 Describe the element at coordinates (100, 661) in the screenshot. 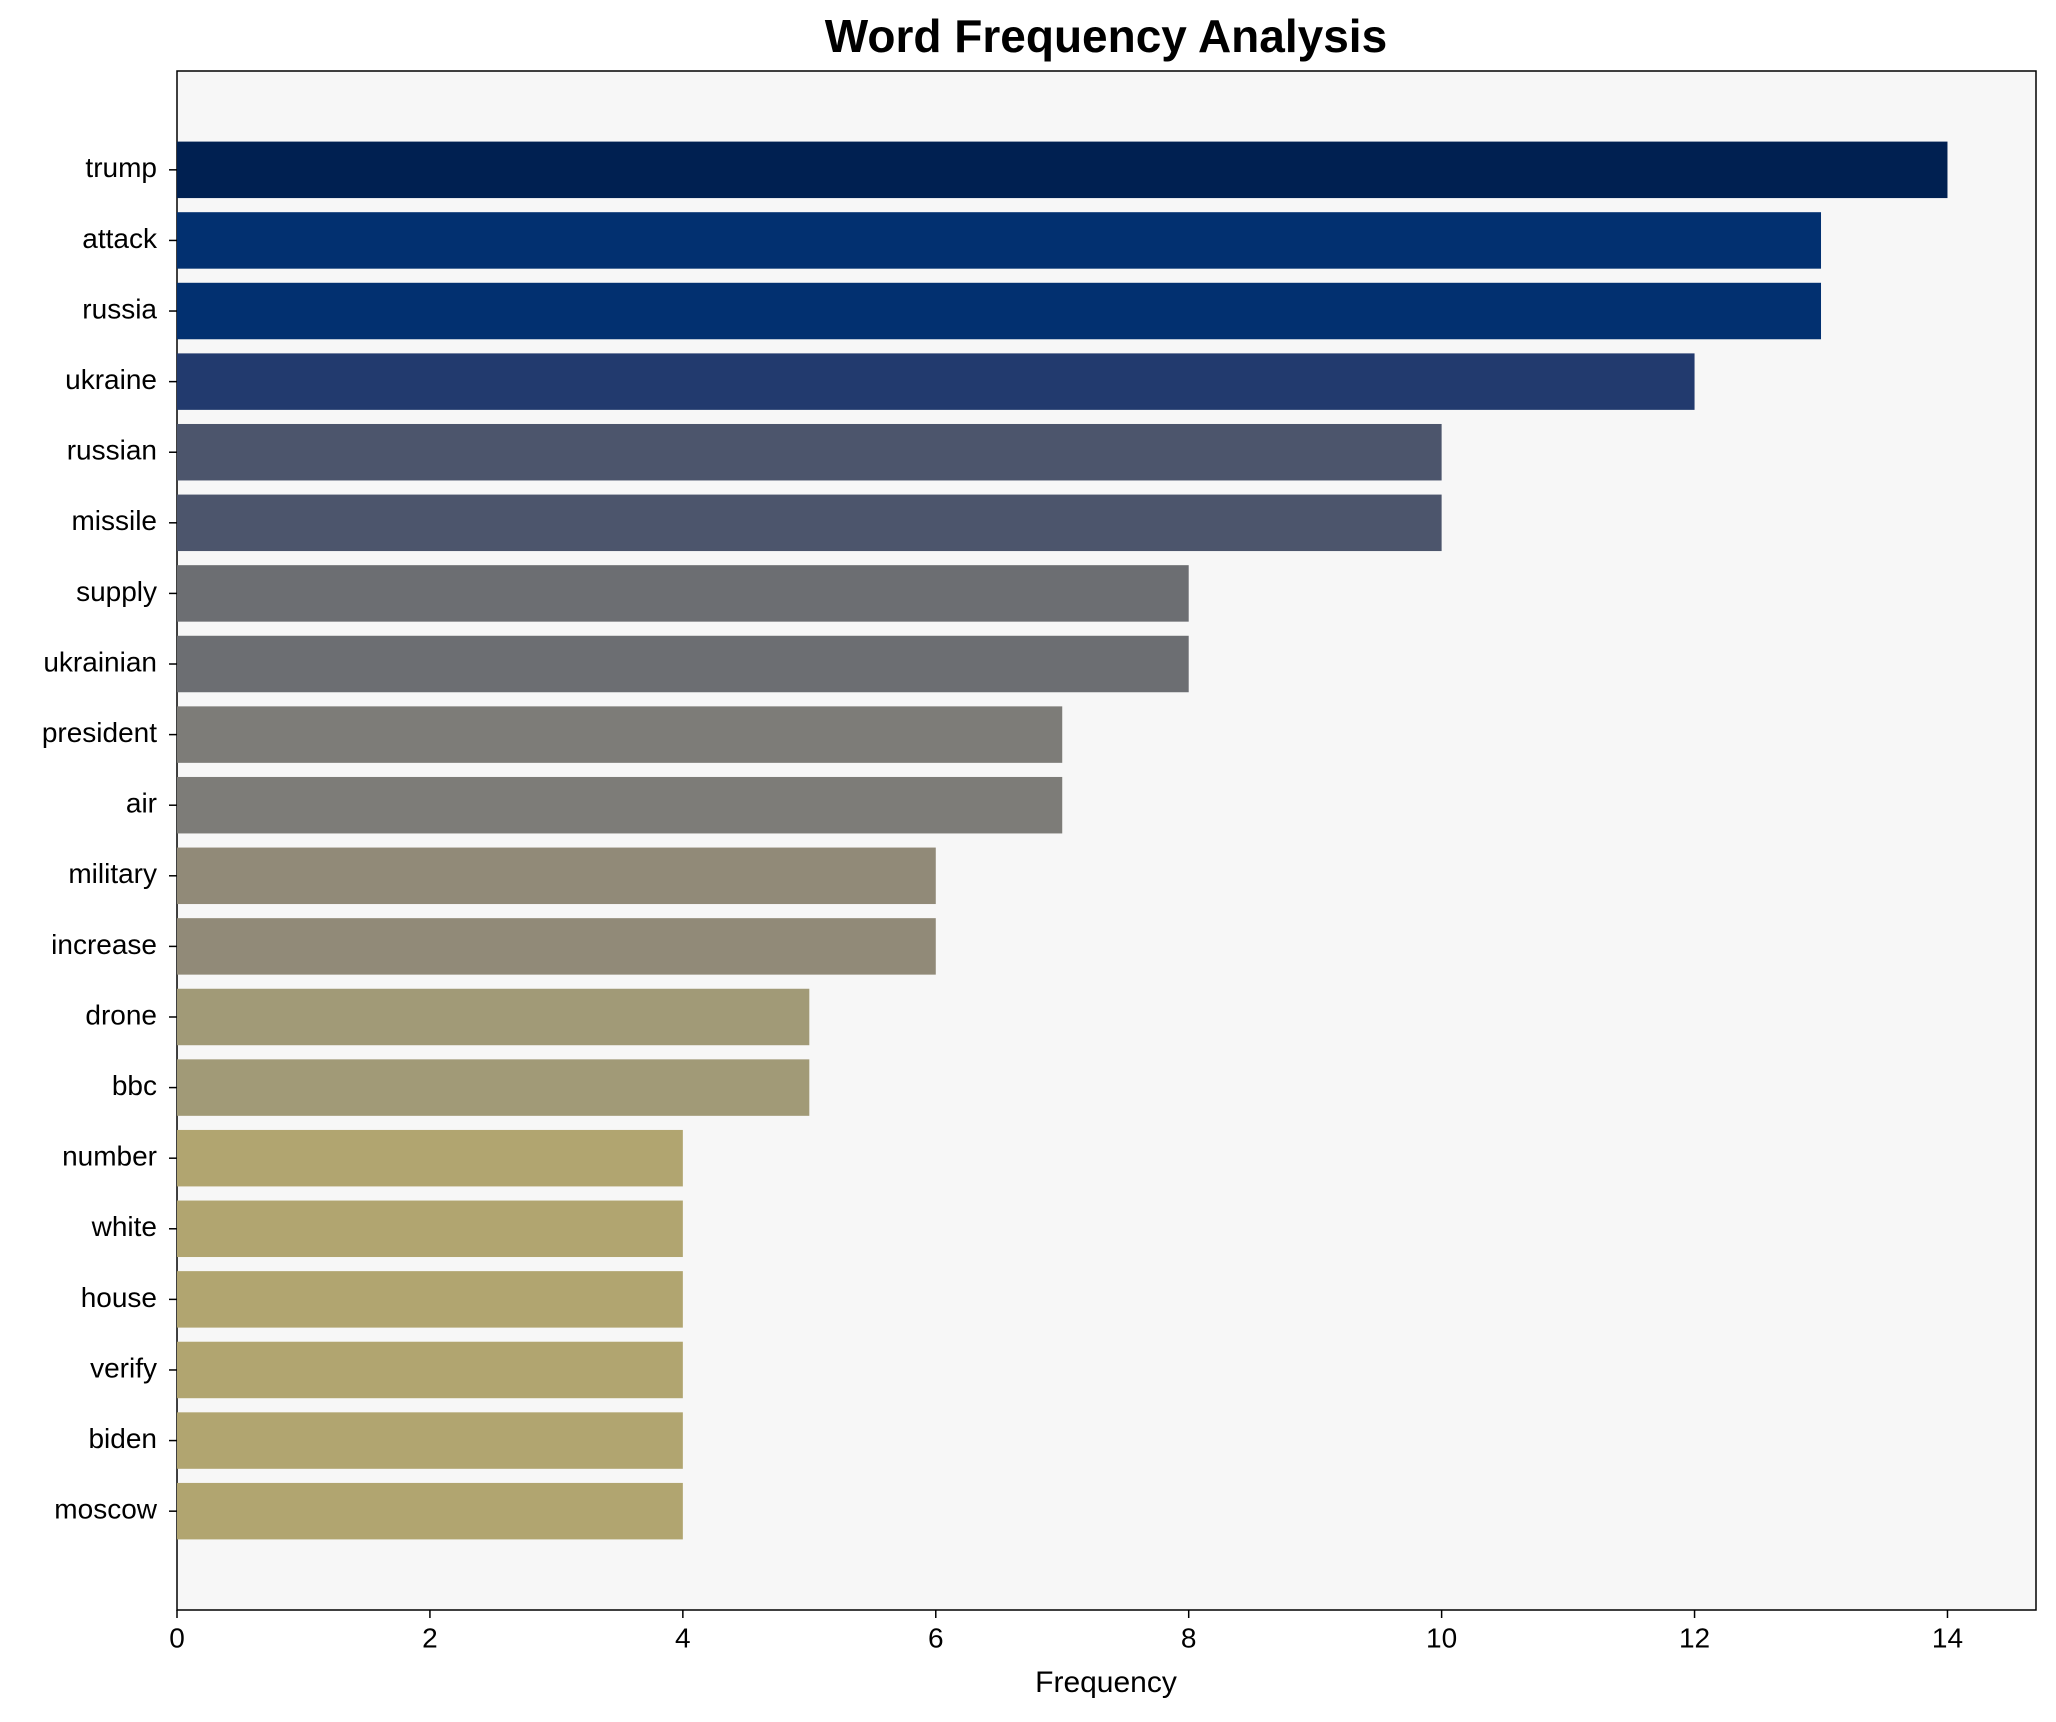

I see `y-tick-label: ukrainian` at that location.